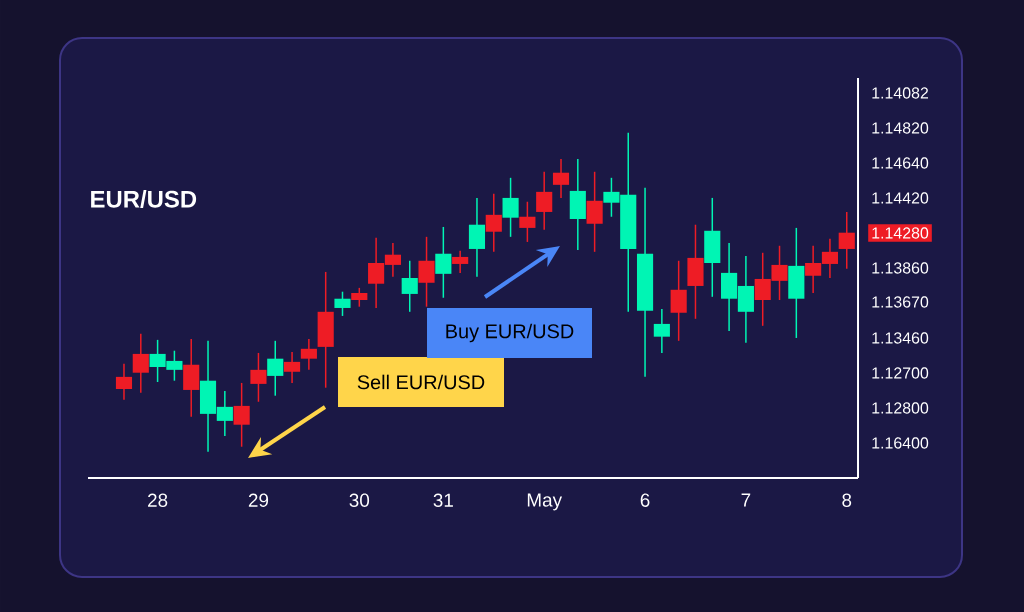  Describe the element at coordinates (421, 382) in the screenshot. I see `annotation: Sell EUR/USD` at that location.